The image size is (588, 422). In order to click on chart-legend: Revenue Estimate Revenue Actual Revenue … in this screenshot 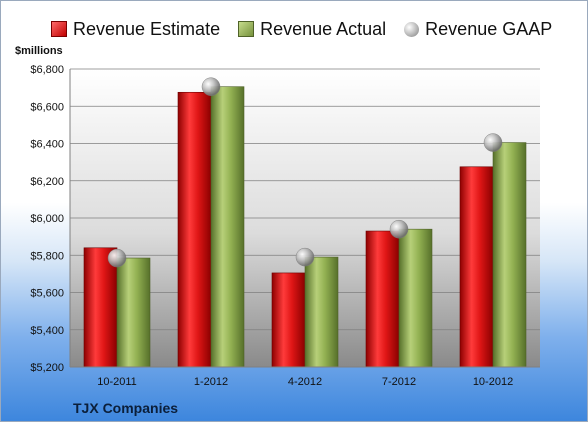, I will do `click(310, 29)`.